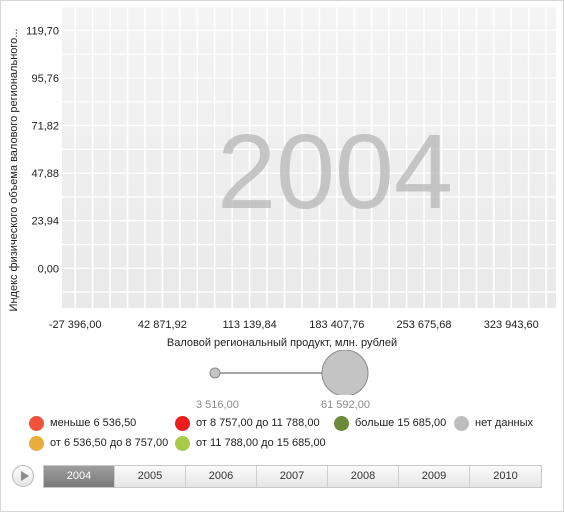 This screenshot has width=564, height=512. I want to click on timeline-year-2008: 2008, so click(363, 476).